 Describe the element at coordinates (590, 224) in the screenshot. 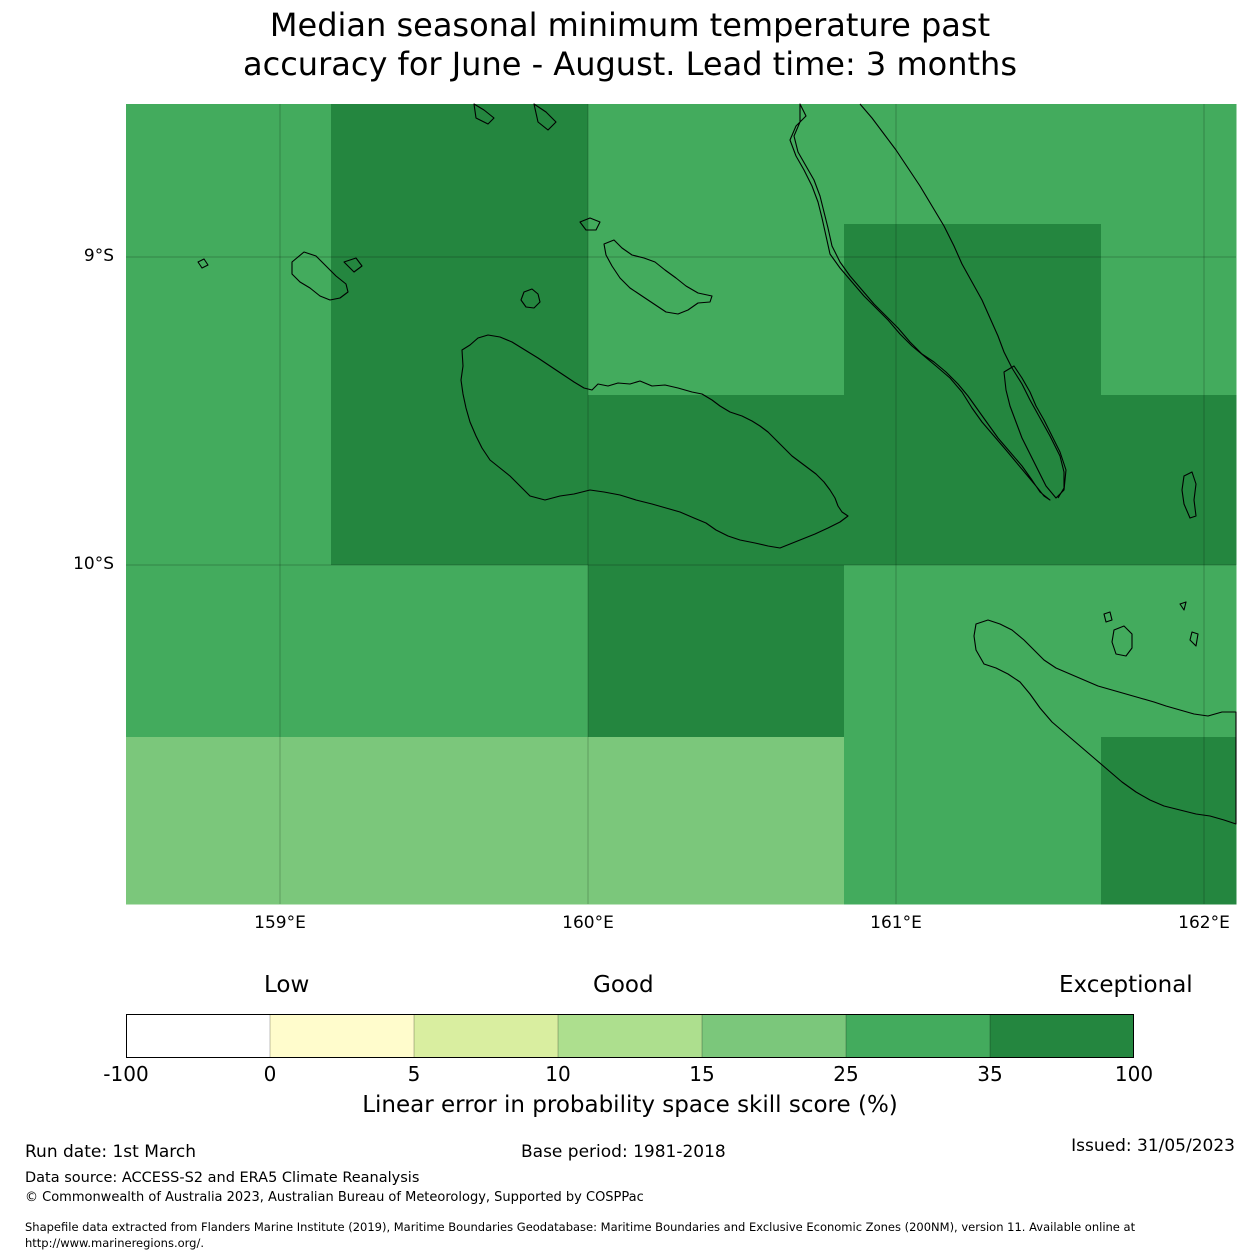

I see `coastline-florida-islet` at that location.